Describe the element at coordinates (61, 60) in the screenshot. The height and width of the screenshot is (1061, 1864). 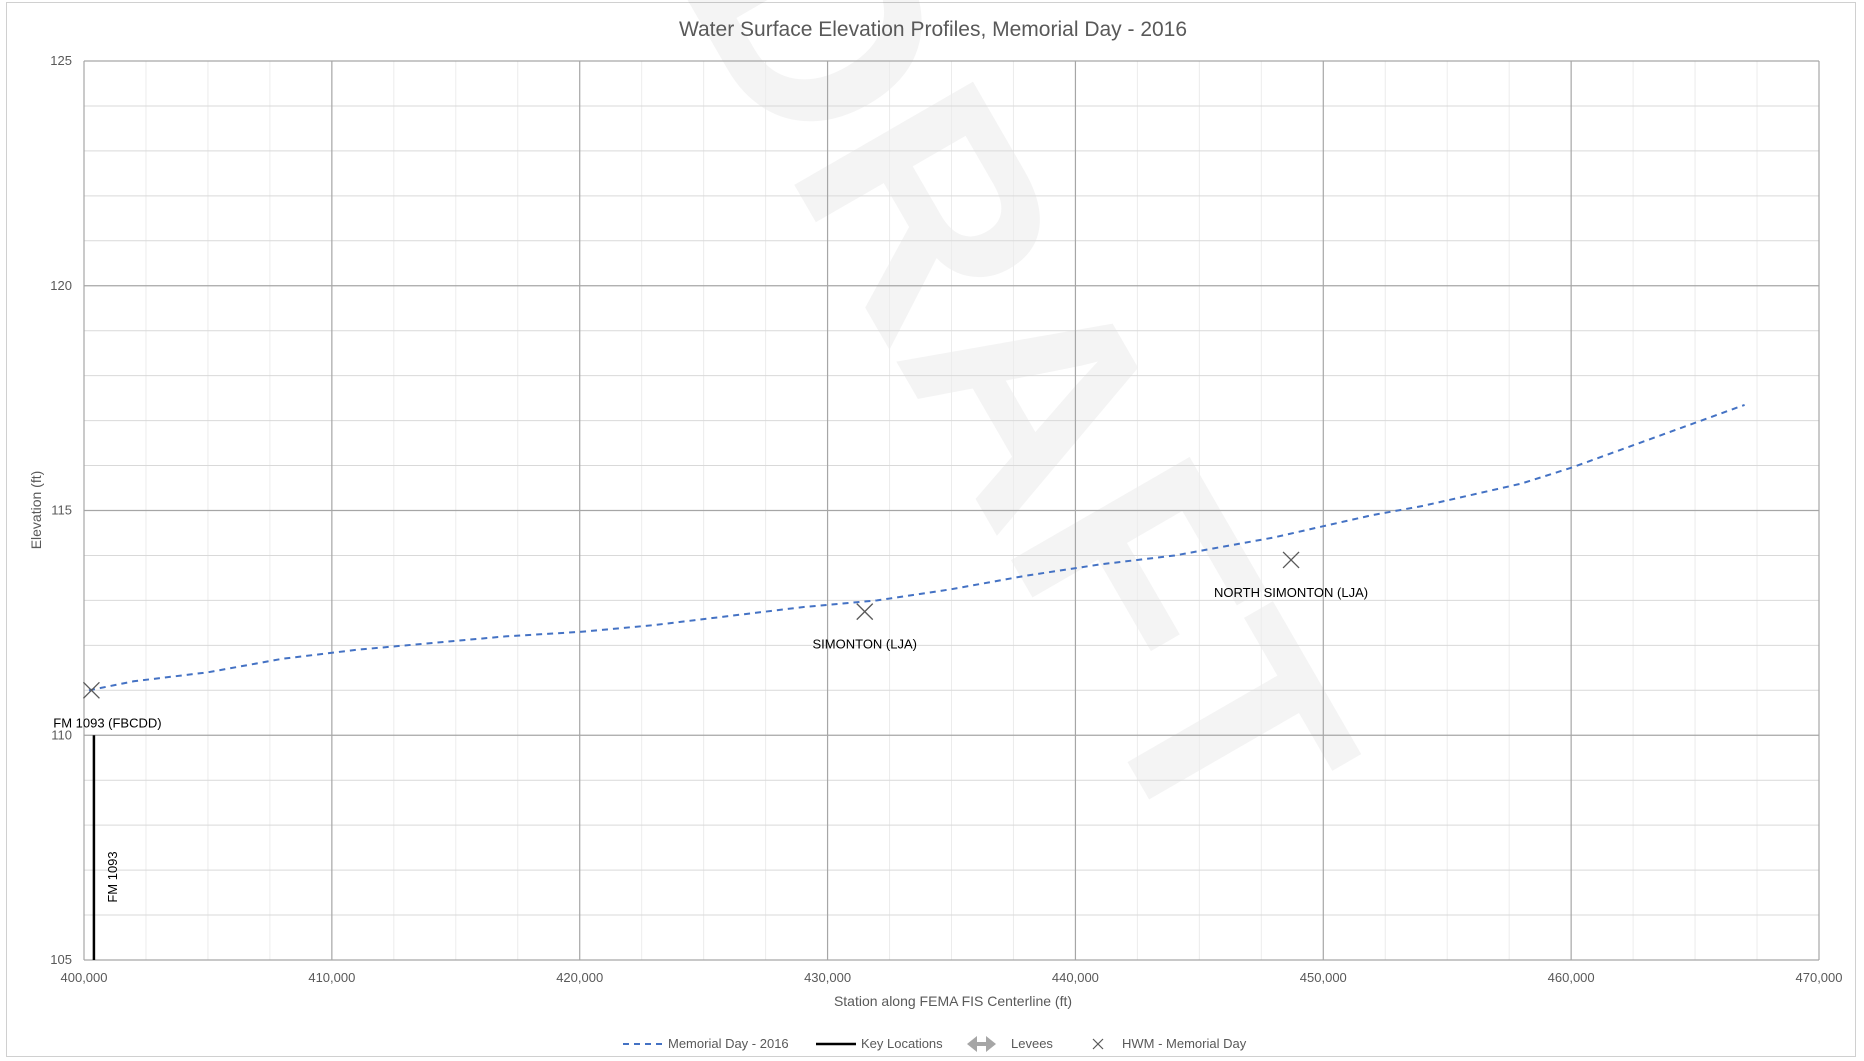
I see `y-tick-label: 125` at that location.